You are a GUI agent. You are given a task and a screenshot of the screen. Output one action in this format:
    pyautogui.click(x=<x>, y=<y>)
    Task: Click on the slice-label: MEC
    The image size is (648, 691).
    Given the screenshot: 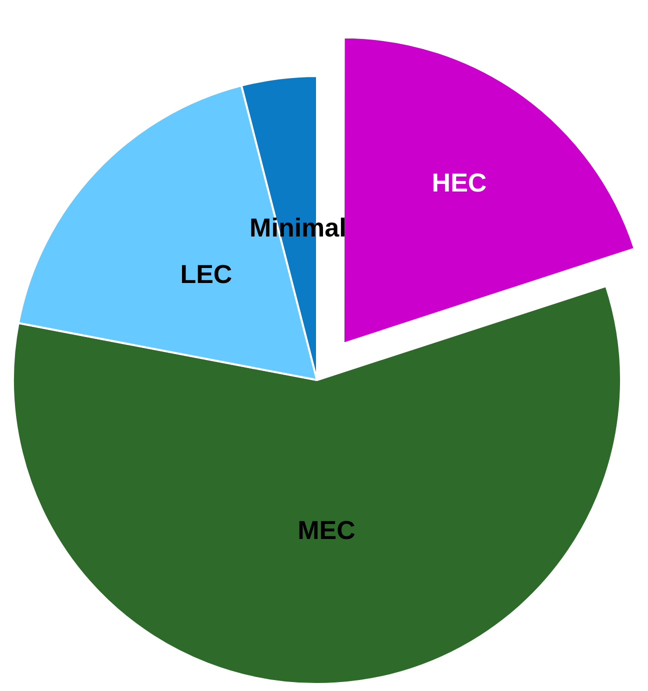 What is the action you would take?
    pyautogui.click(x=327, y=529)
    